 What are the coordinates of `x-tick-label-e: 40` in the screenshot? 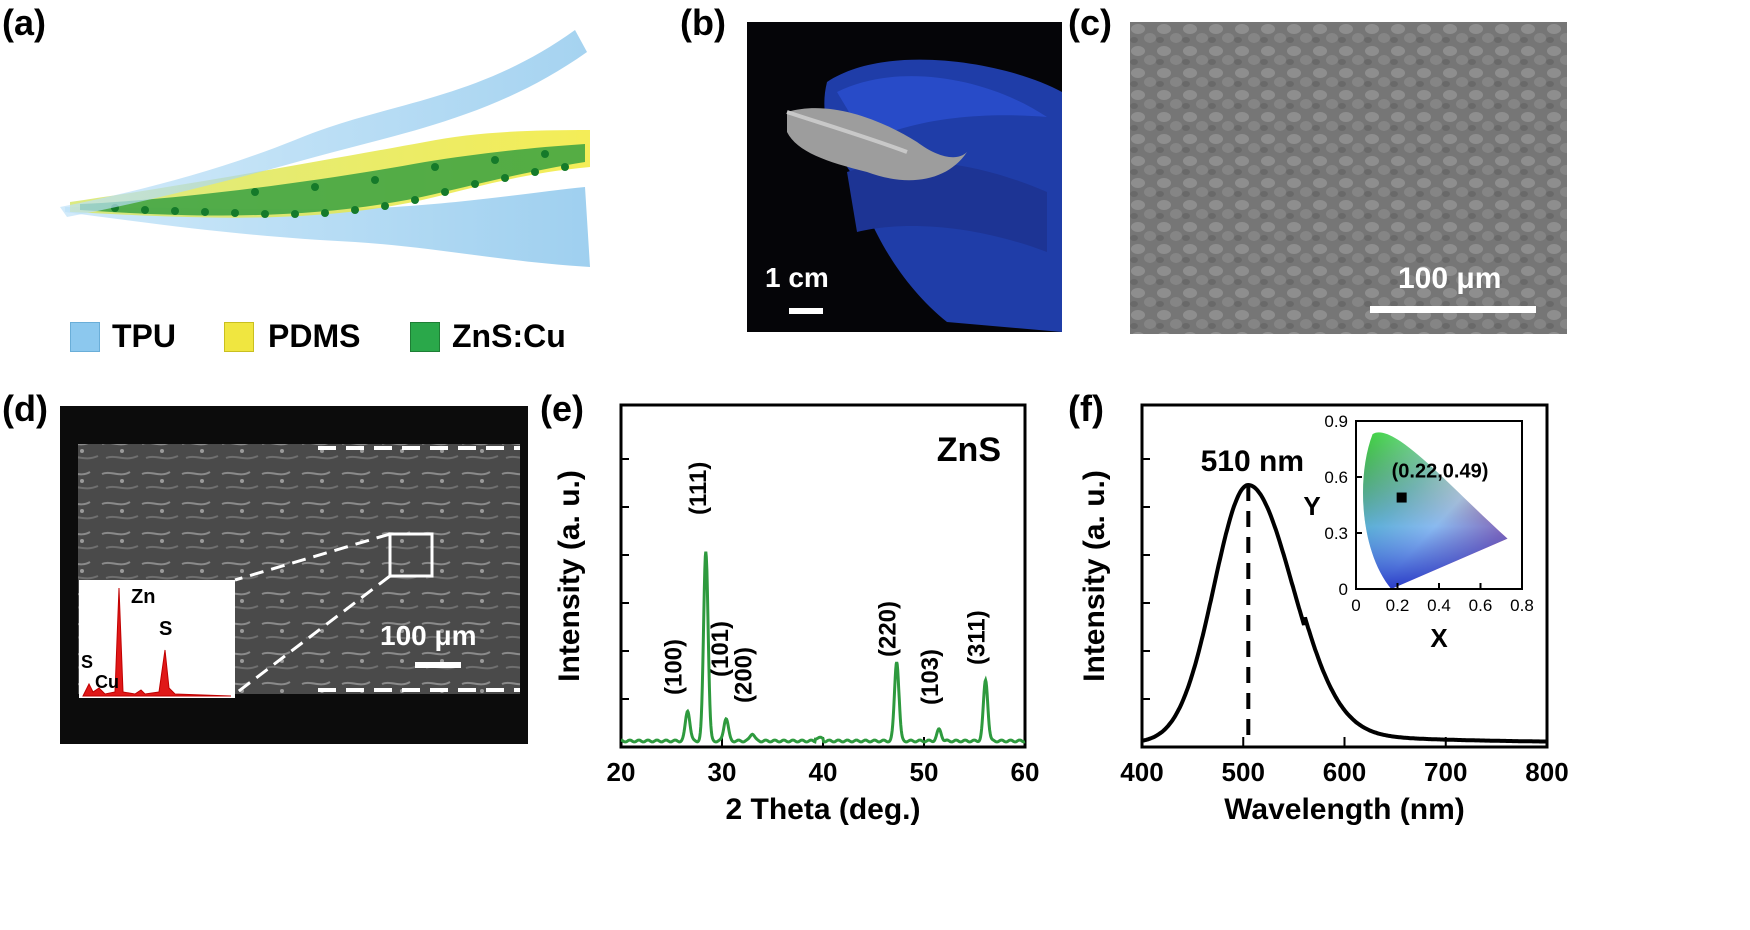 It's located at (823, 772).